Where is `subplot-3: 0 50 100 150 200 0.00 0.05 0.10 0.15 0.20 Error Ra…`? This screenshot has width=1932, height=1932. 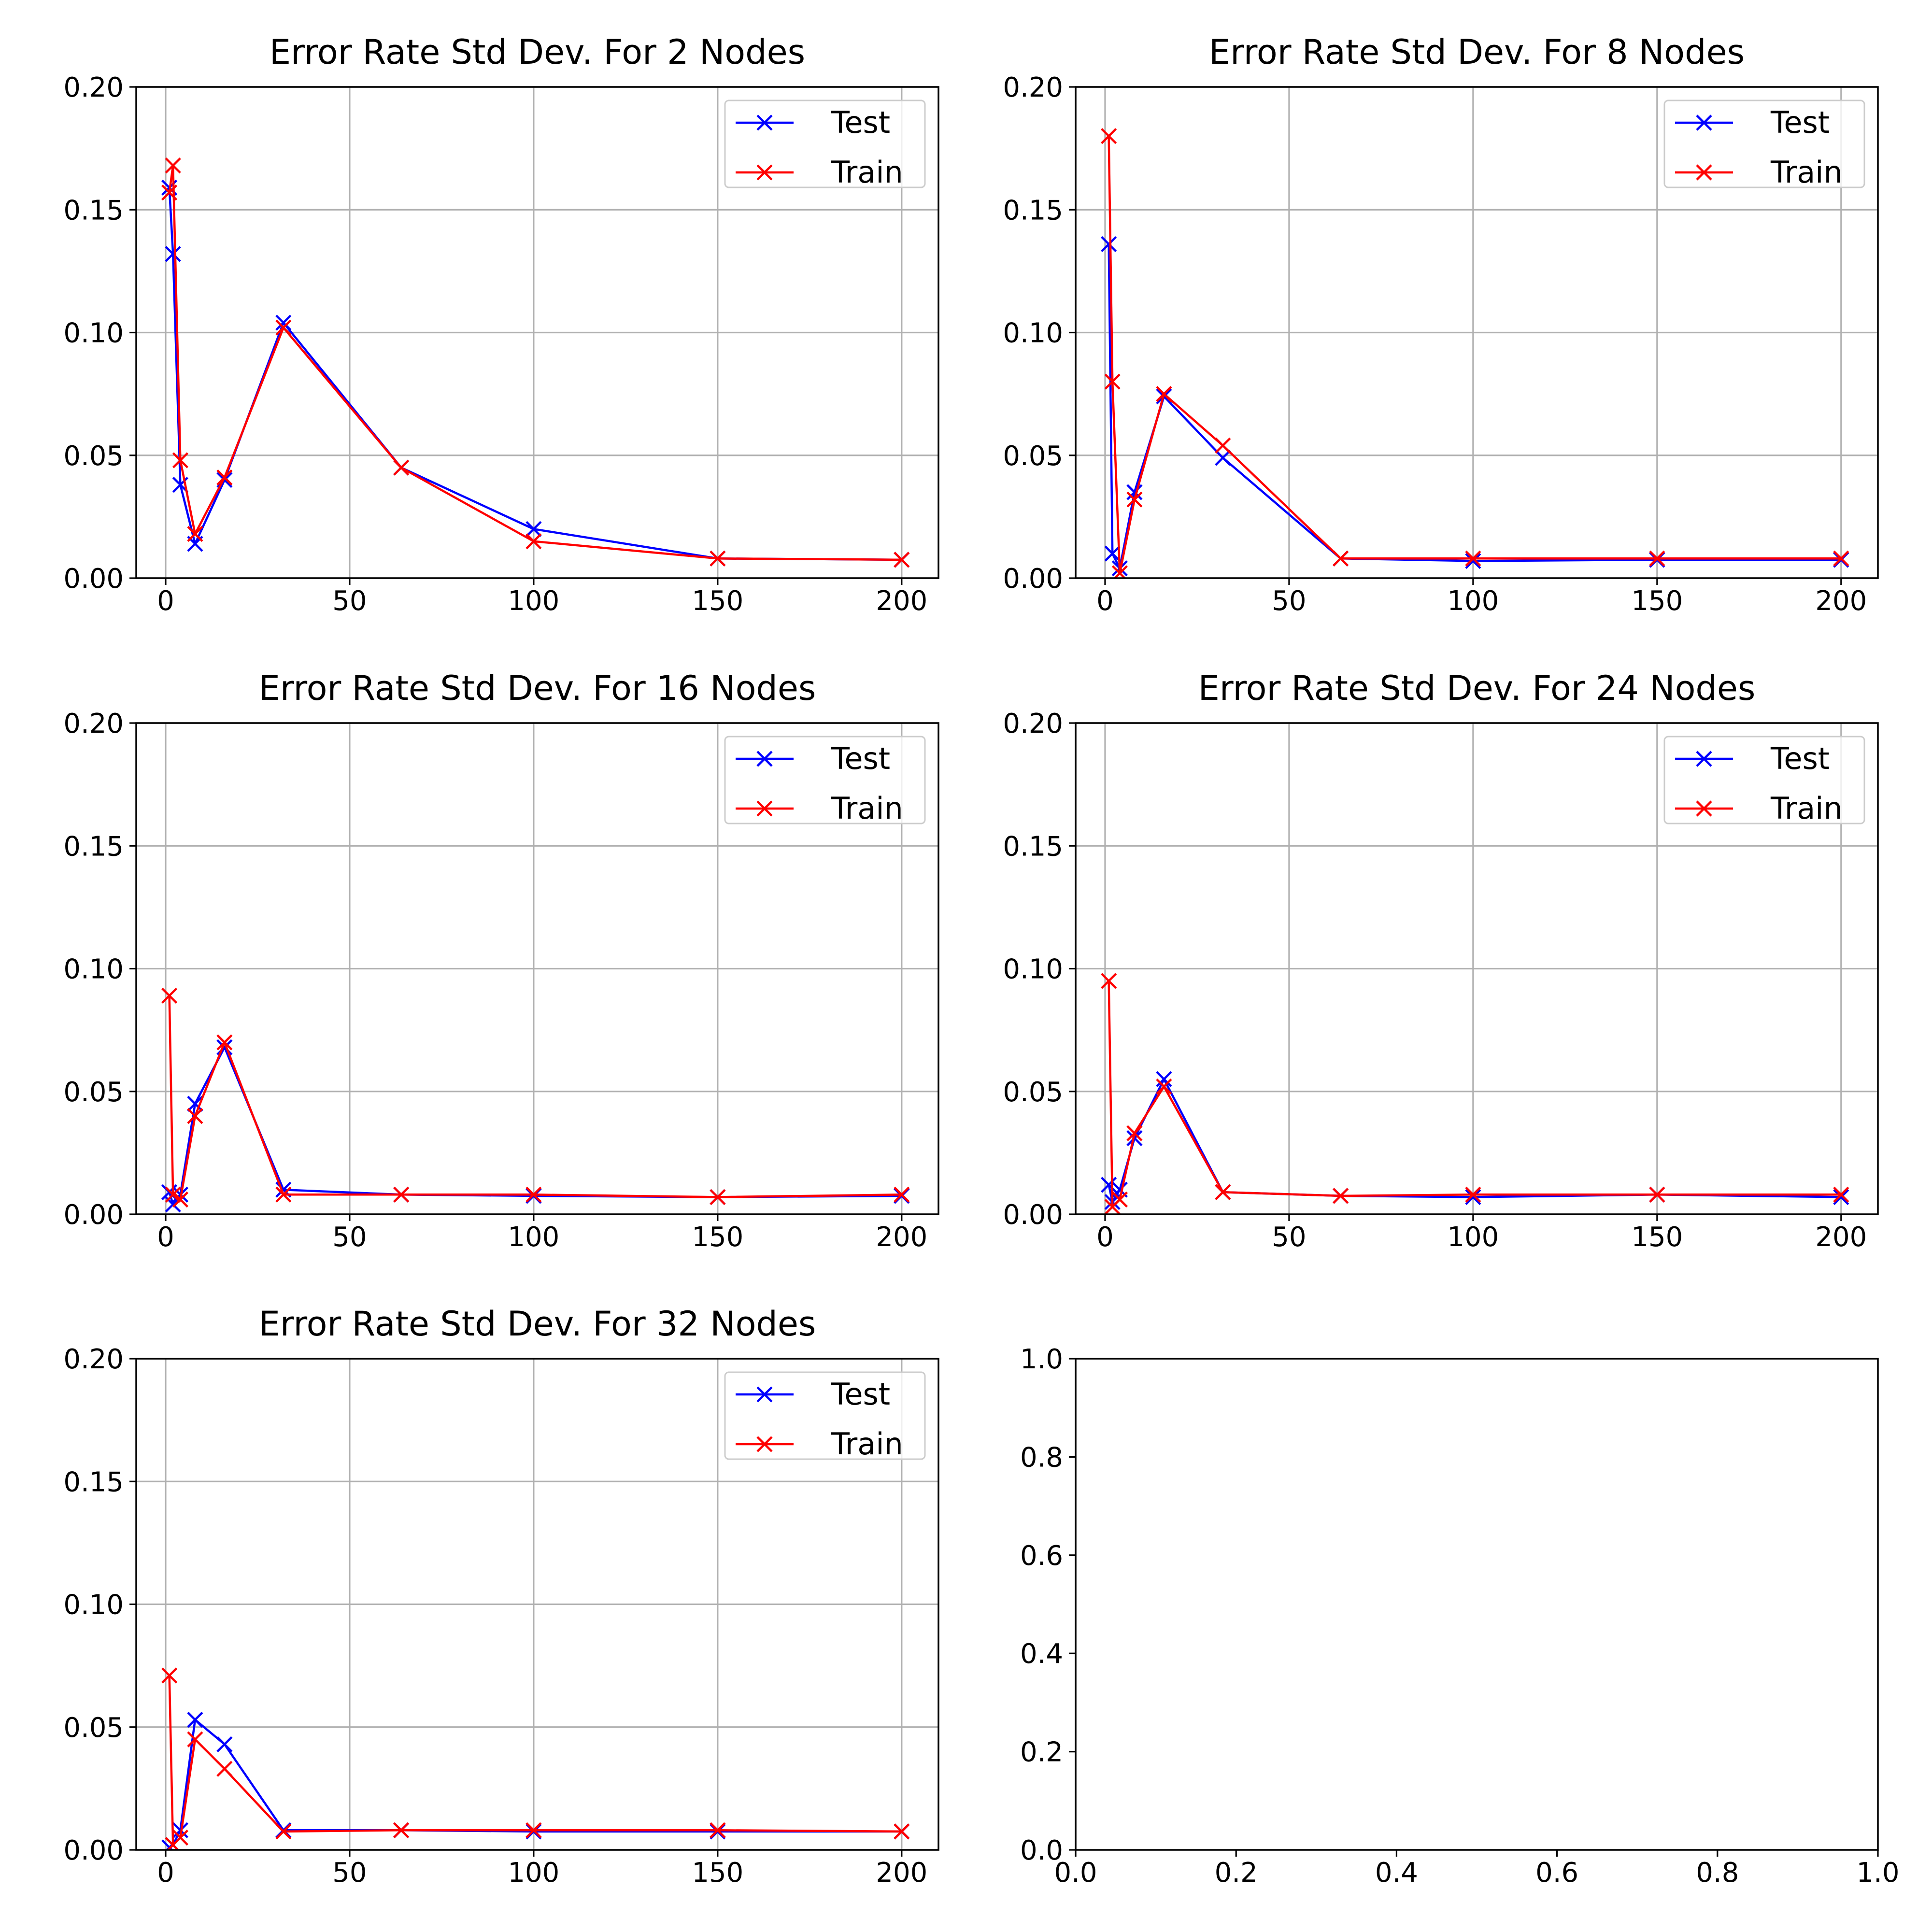 subplot-3: 0 50 100 150 200 0.00 0.05 0.10 0.15 0.20 Error Ra… is located at coordinates (501, 960).